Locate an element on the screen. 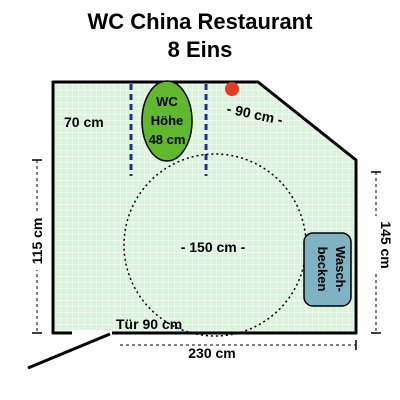 This screenshot has height=400, width=400. right-height-label: 145 cm is located at coordinates (386, 244).